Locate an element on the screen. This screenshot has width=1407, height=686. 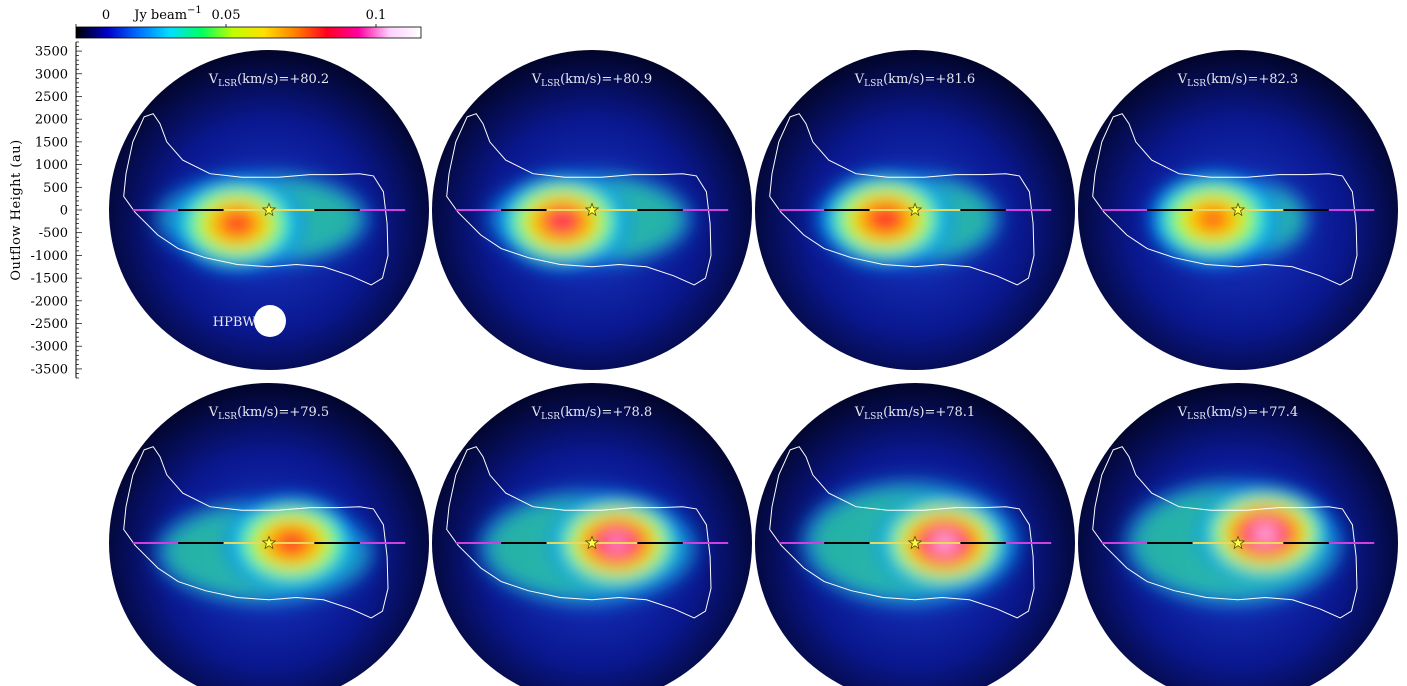
channel-panel: VLSR(km/s)=+79.5 is located at coordinates (269, 534).